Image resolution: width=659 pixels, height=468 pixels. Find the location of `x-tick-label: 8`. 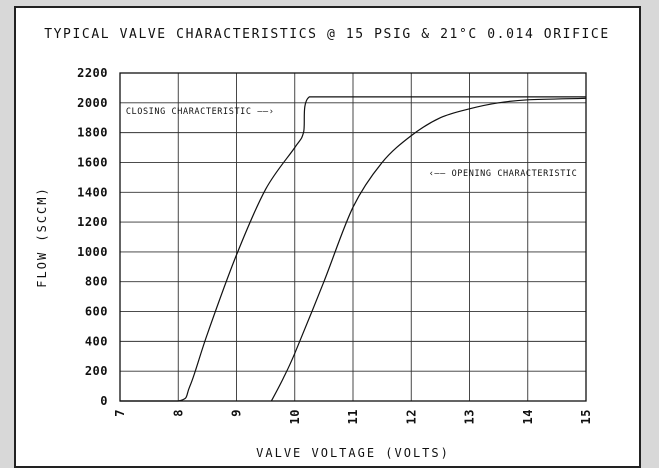

x-tick-label: 8 is located at coordinates (178, 413).